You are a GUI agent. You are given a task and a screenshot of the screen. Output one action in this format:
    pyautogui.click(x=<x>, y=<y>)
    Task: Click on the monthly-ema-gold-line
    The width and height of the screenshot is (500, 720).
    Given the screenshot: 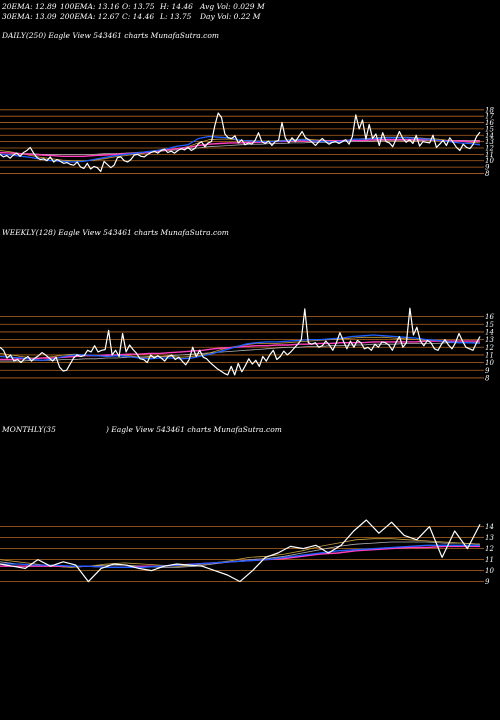 What is the action you would take?
    pyautogui.click(x=240, y=553)
    